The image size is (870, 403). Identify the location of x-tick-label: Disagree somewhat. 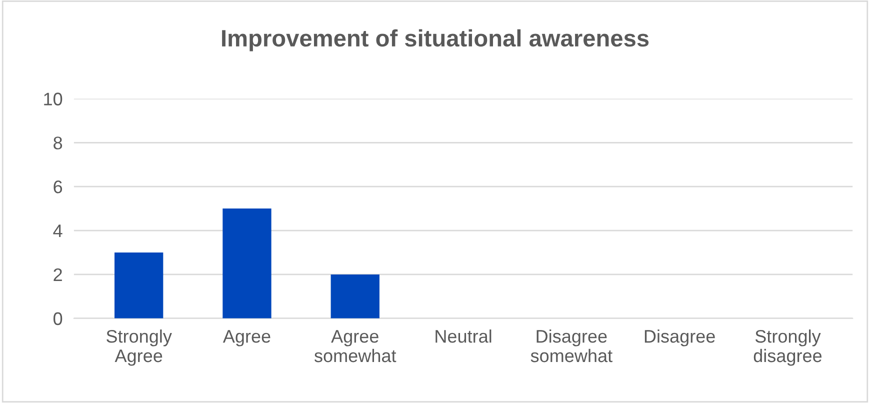
(571, 345).